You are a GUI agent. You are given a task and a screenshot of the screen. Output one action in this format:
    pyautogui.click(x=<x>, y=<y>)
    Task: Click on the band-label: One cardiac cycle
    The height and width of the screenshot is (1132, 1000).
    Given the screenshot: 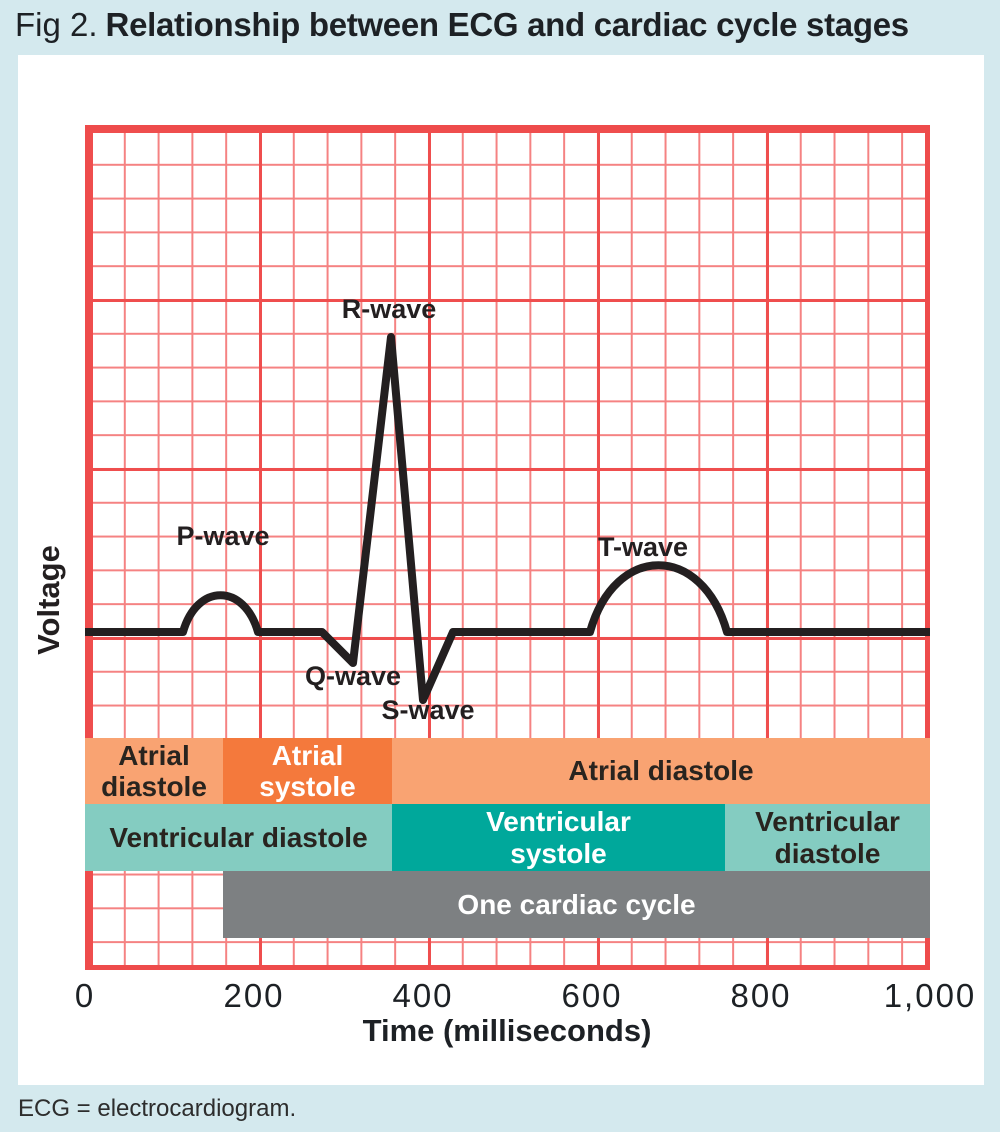 What is the action you would take?
    pyautogui.click(x=576, y=904)
    